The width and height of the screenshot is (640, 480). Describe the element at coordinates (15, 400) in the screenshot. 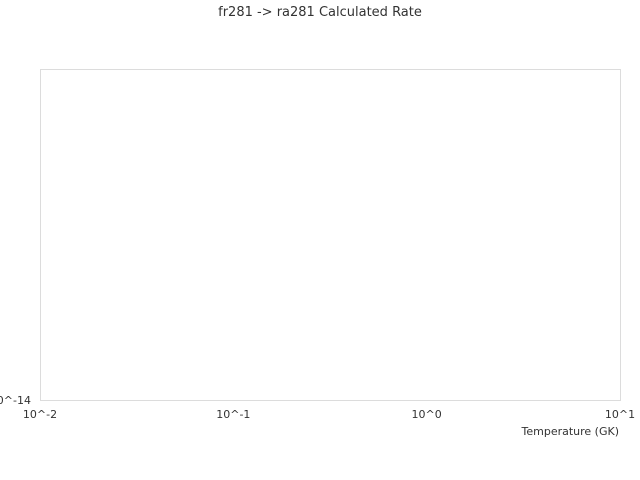

I see `y-tick-label: 10^-14` at that location.